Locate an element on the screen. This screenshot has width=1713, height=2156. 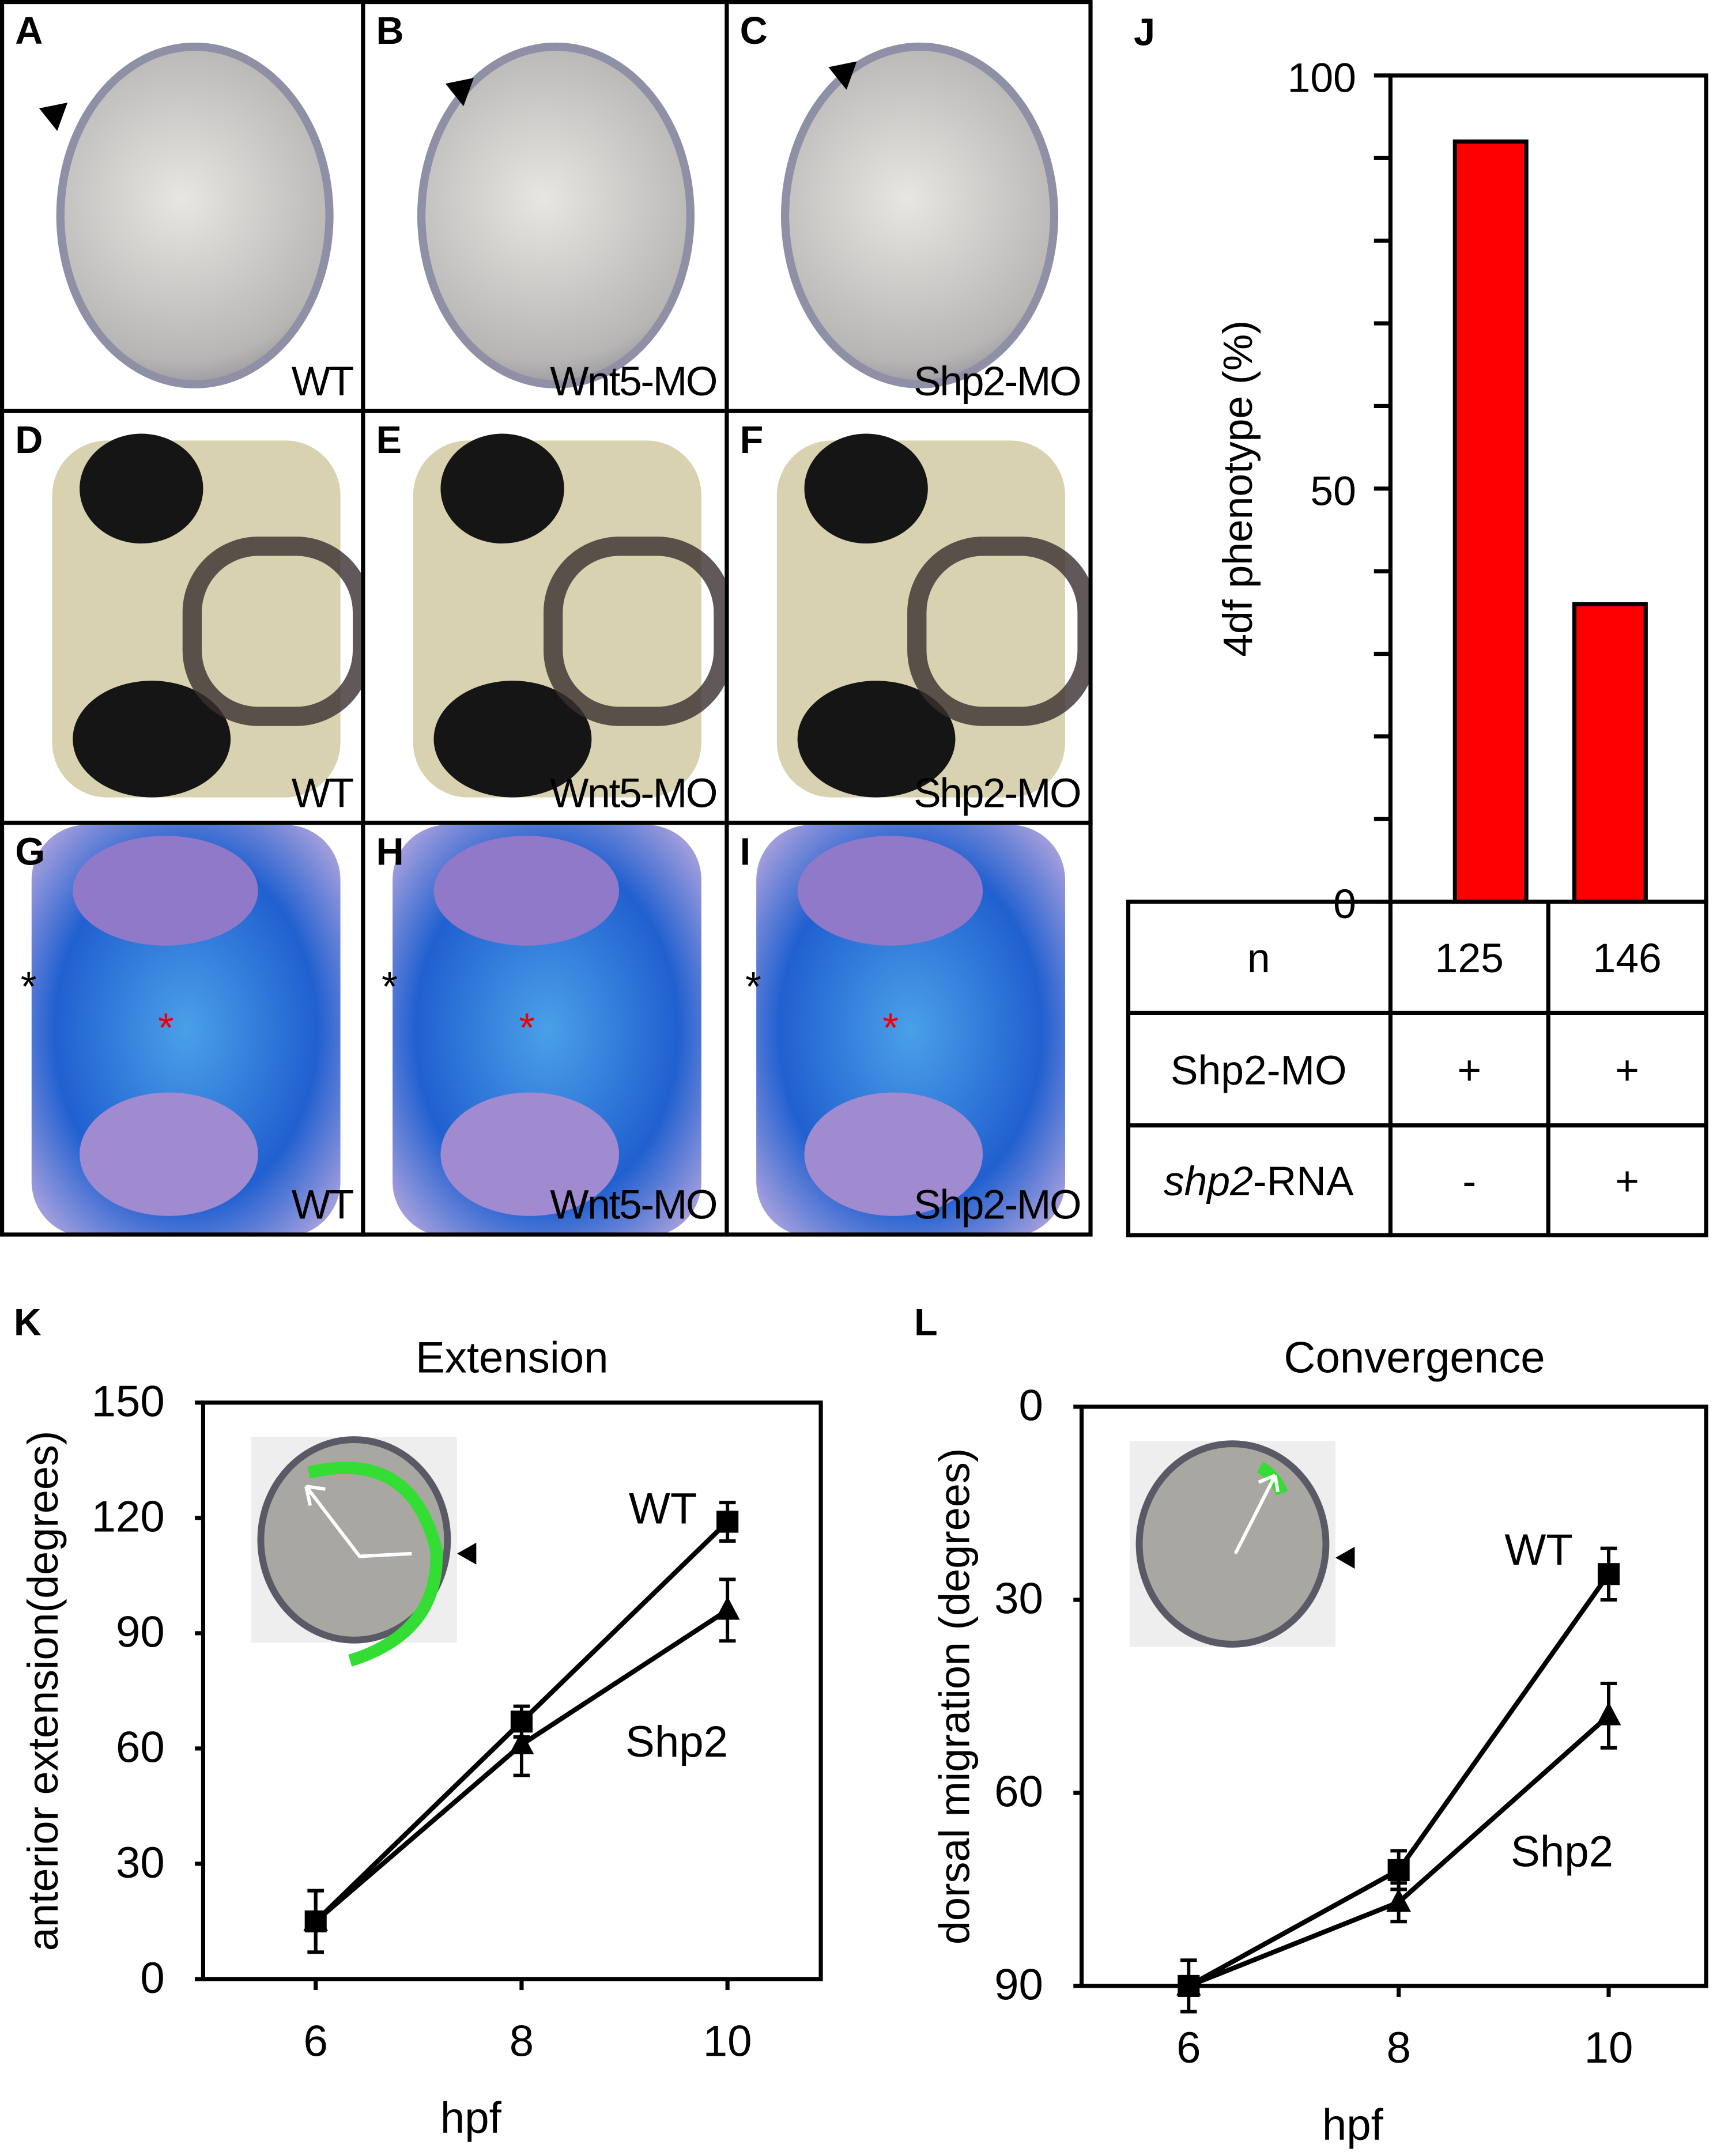
panel-label-j: J is located at coordinates (1145, 33).